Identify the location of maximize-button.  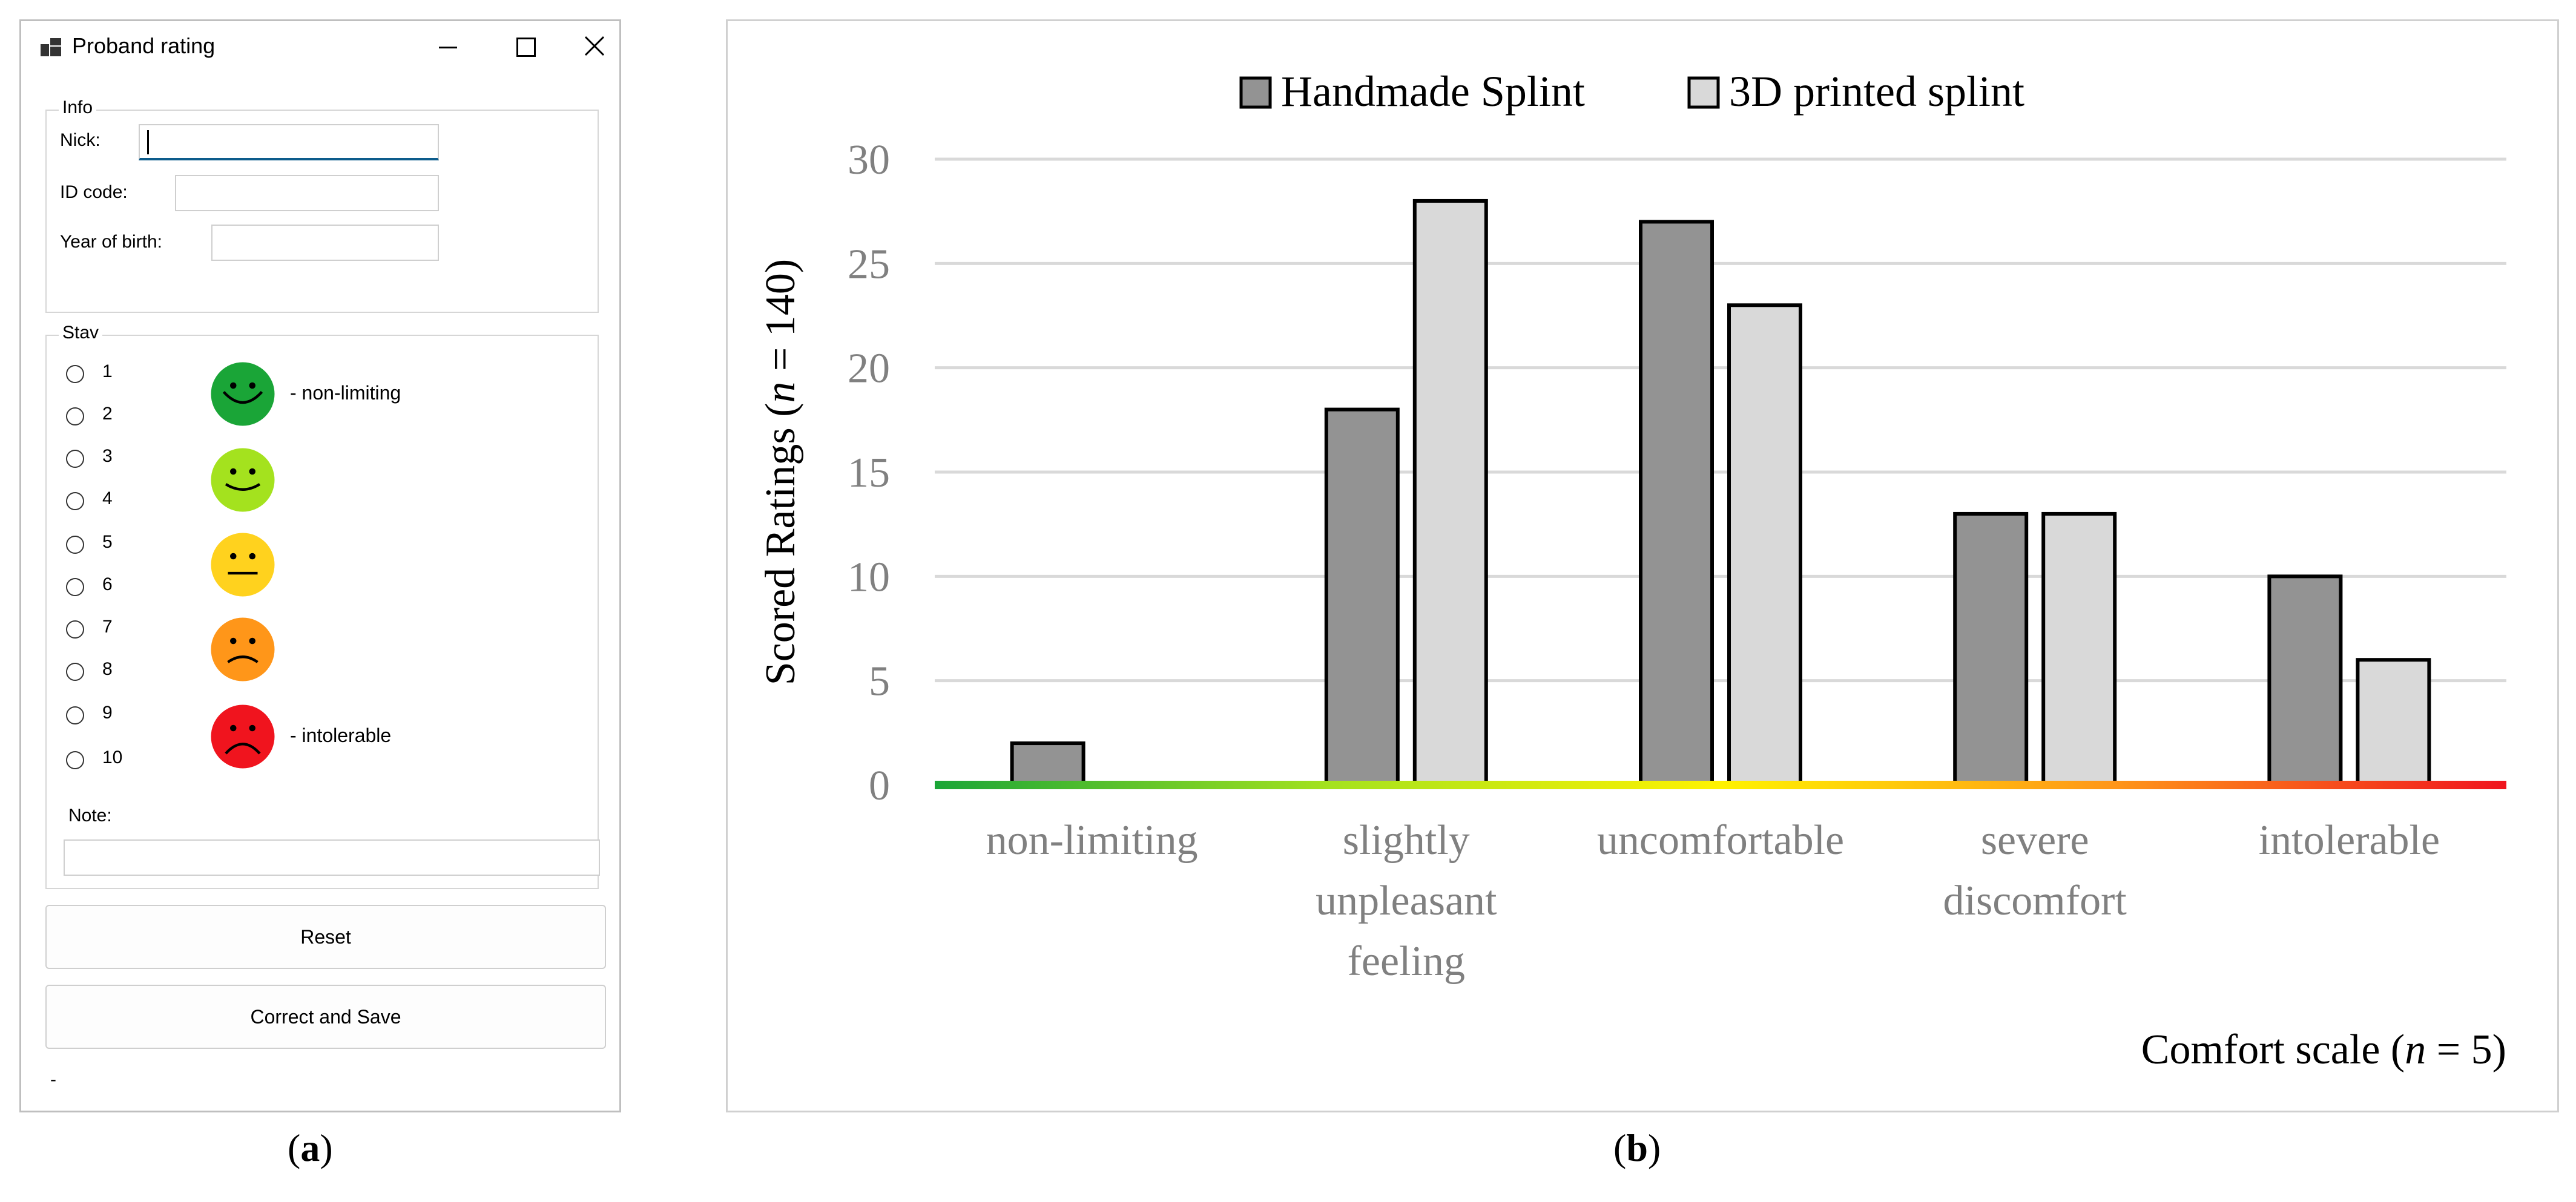
(525, 47).